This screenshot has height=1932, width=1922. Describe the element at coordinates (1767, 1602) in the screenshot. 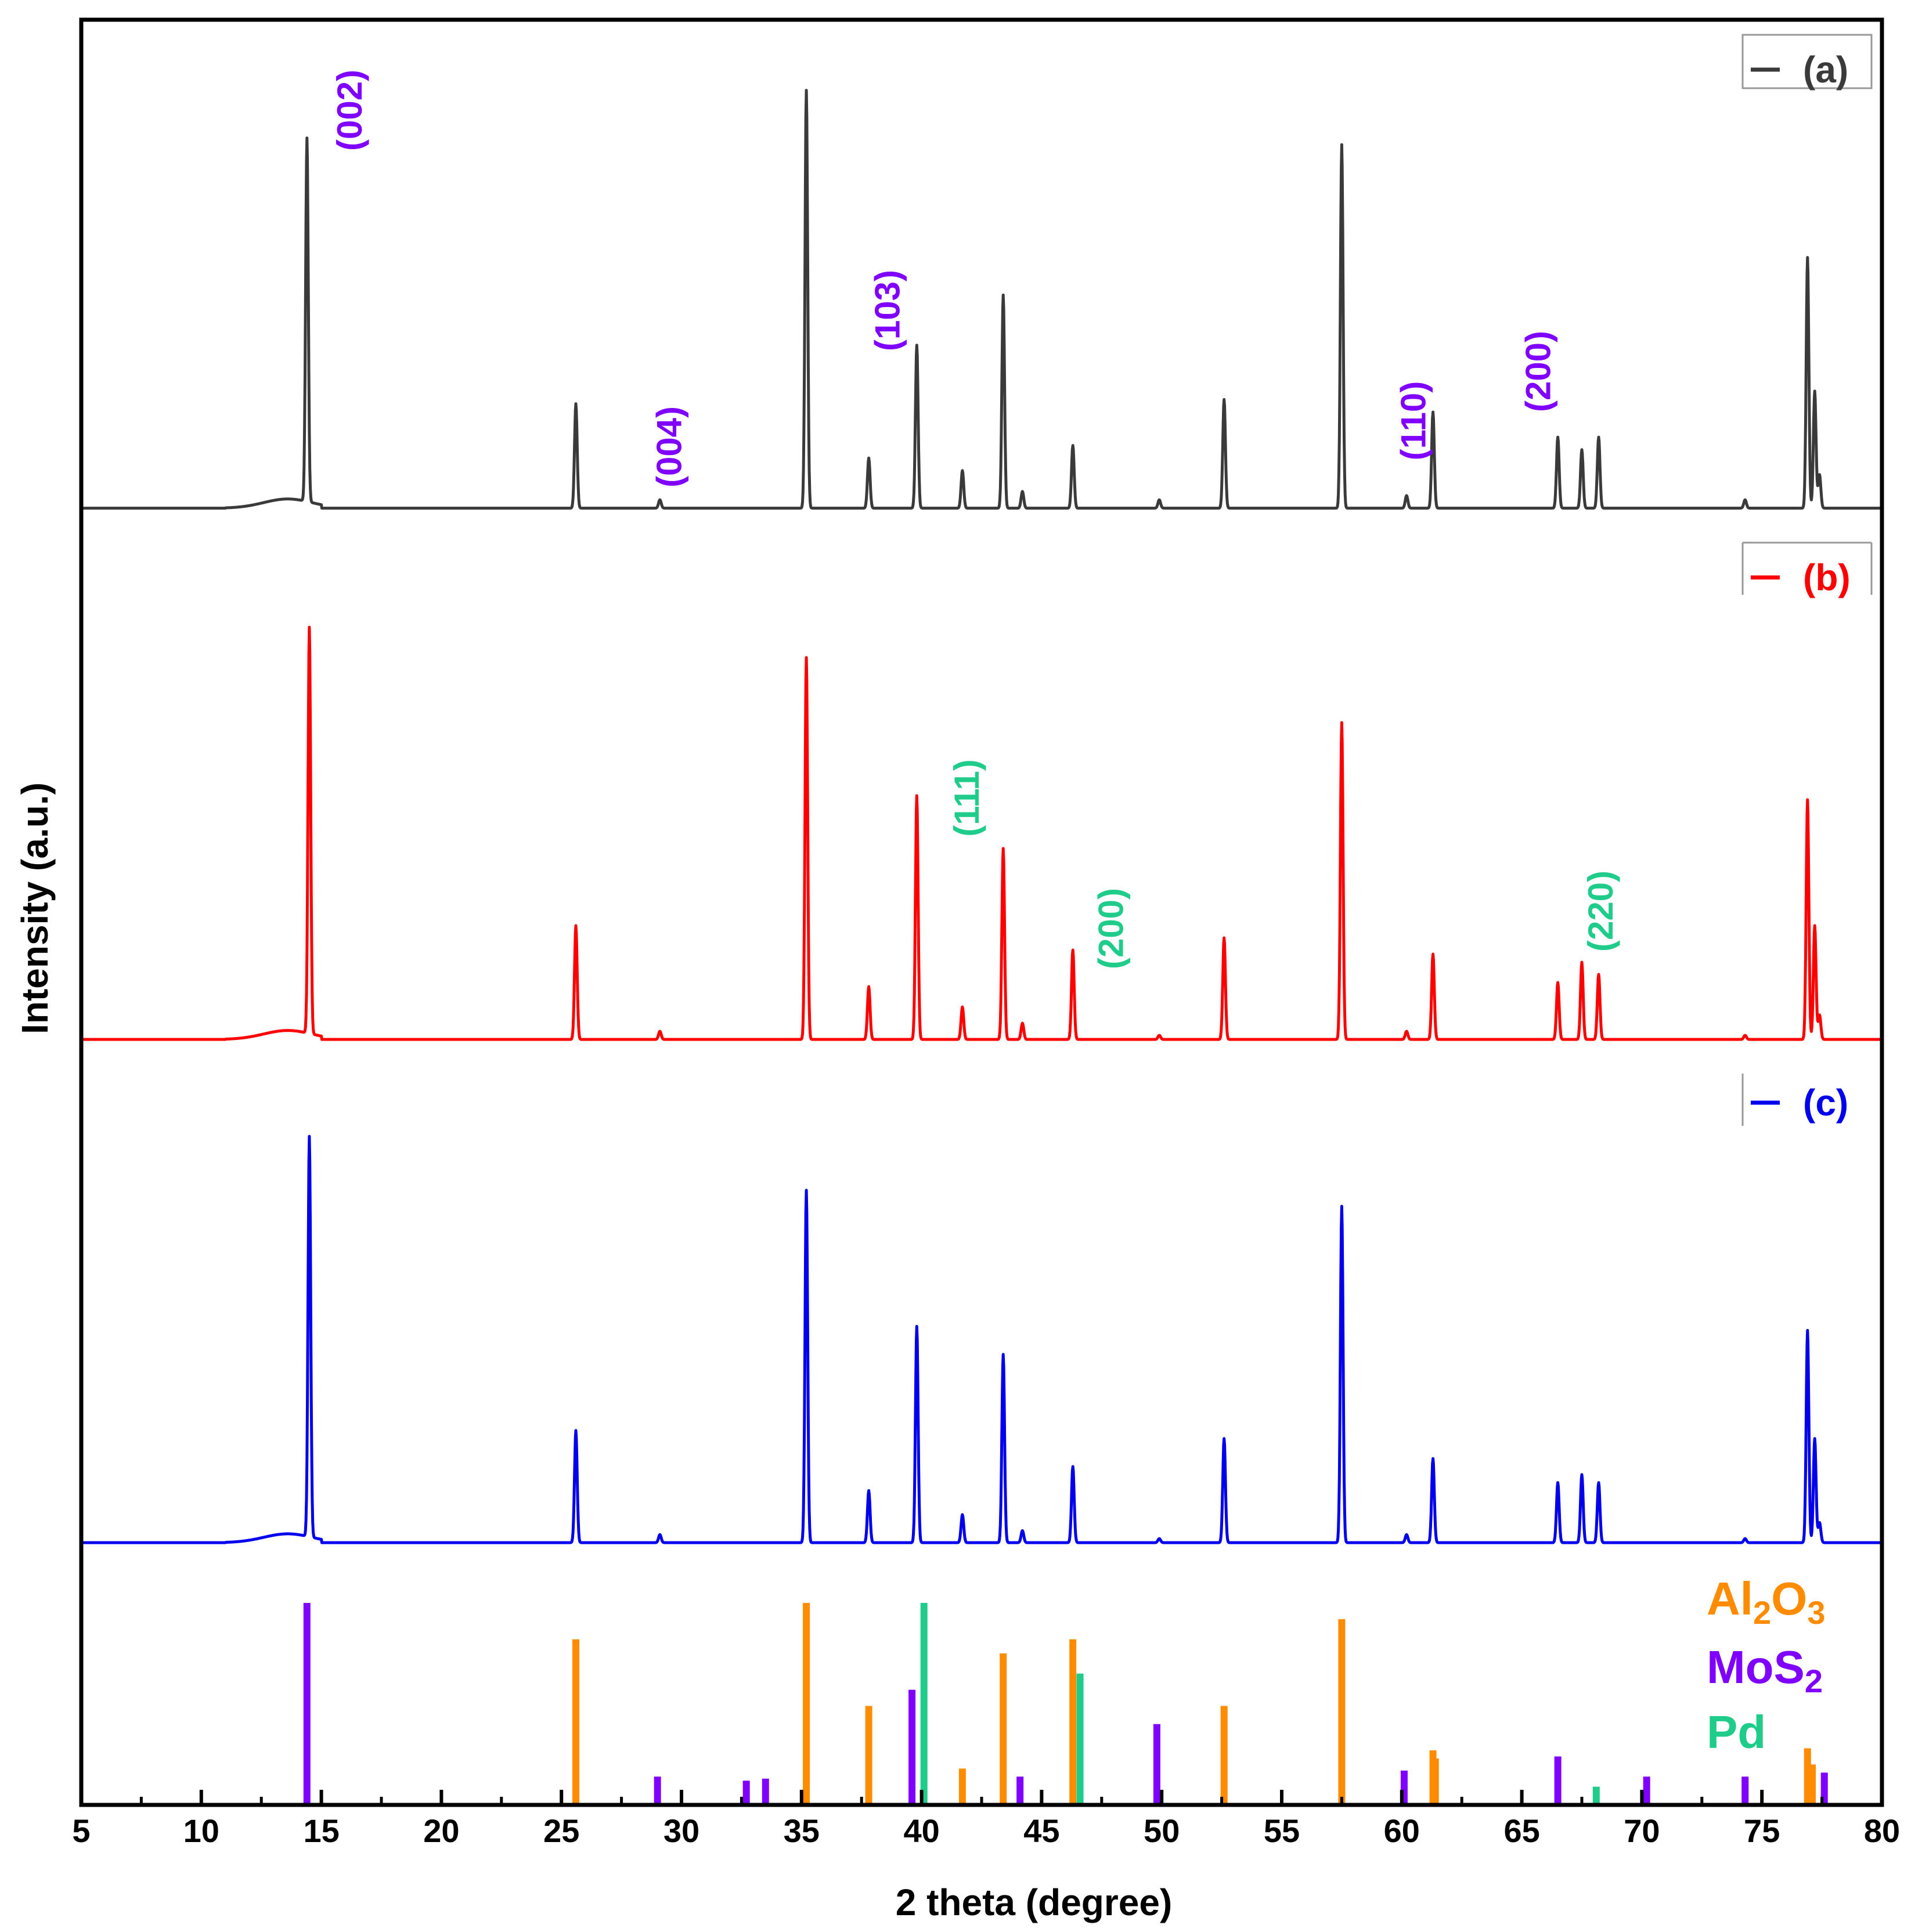

I see `reference-label: Al2O3` at that location.